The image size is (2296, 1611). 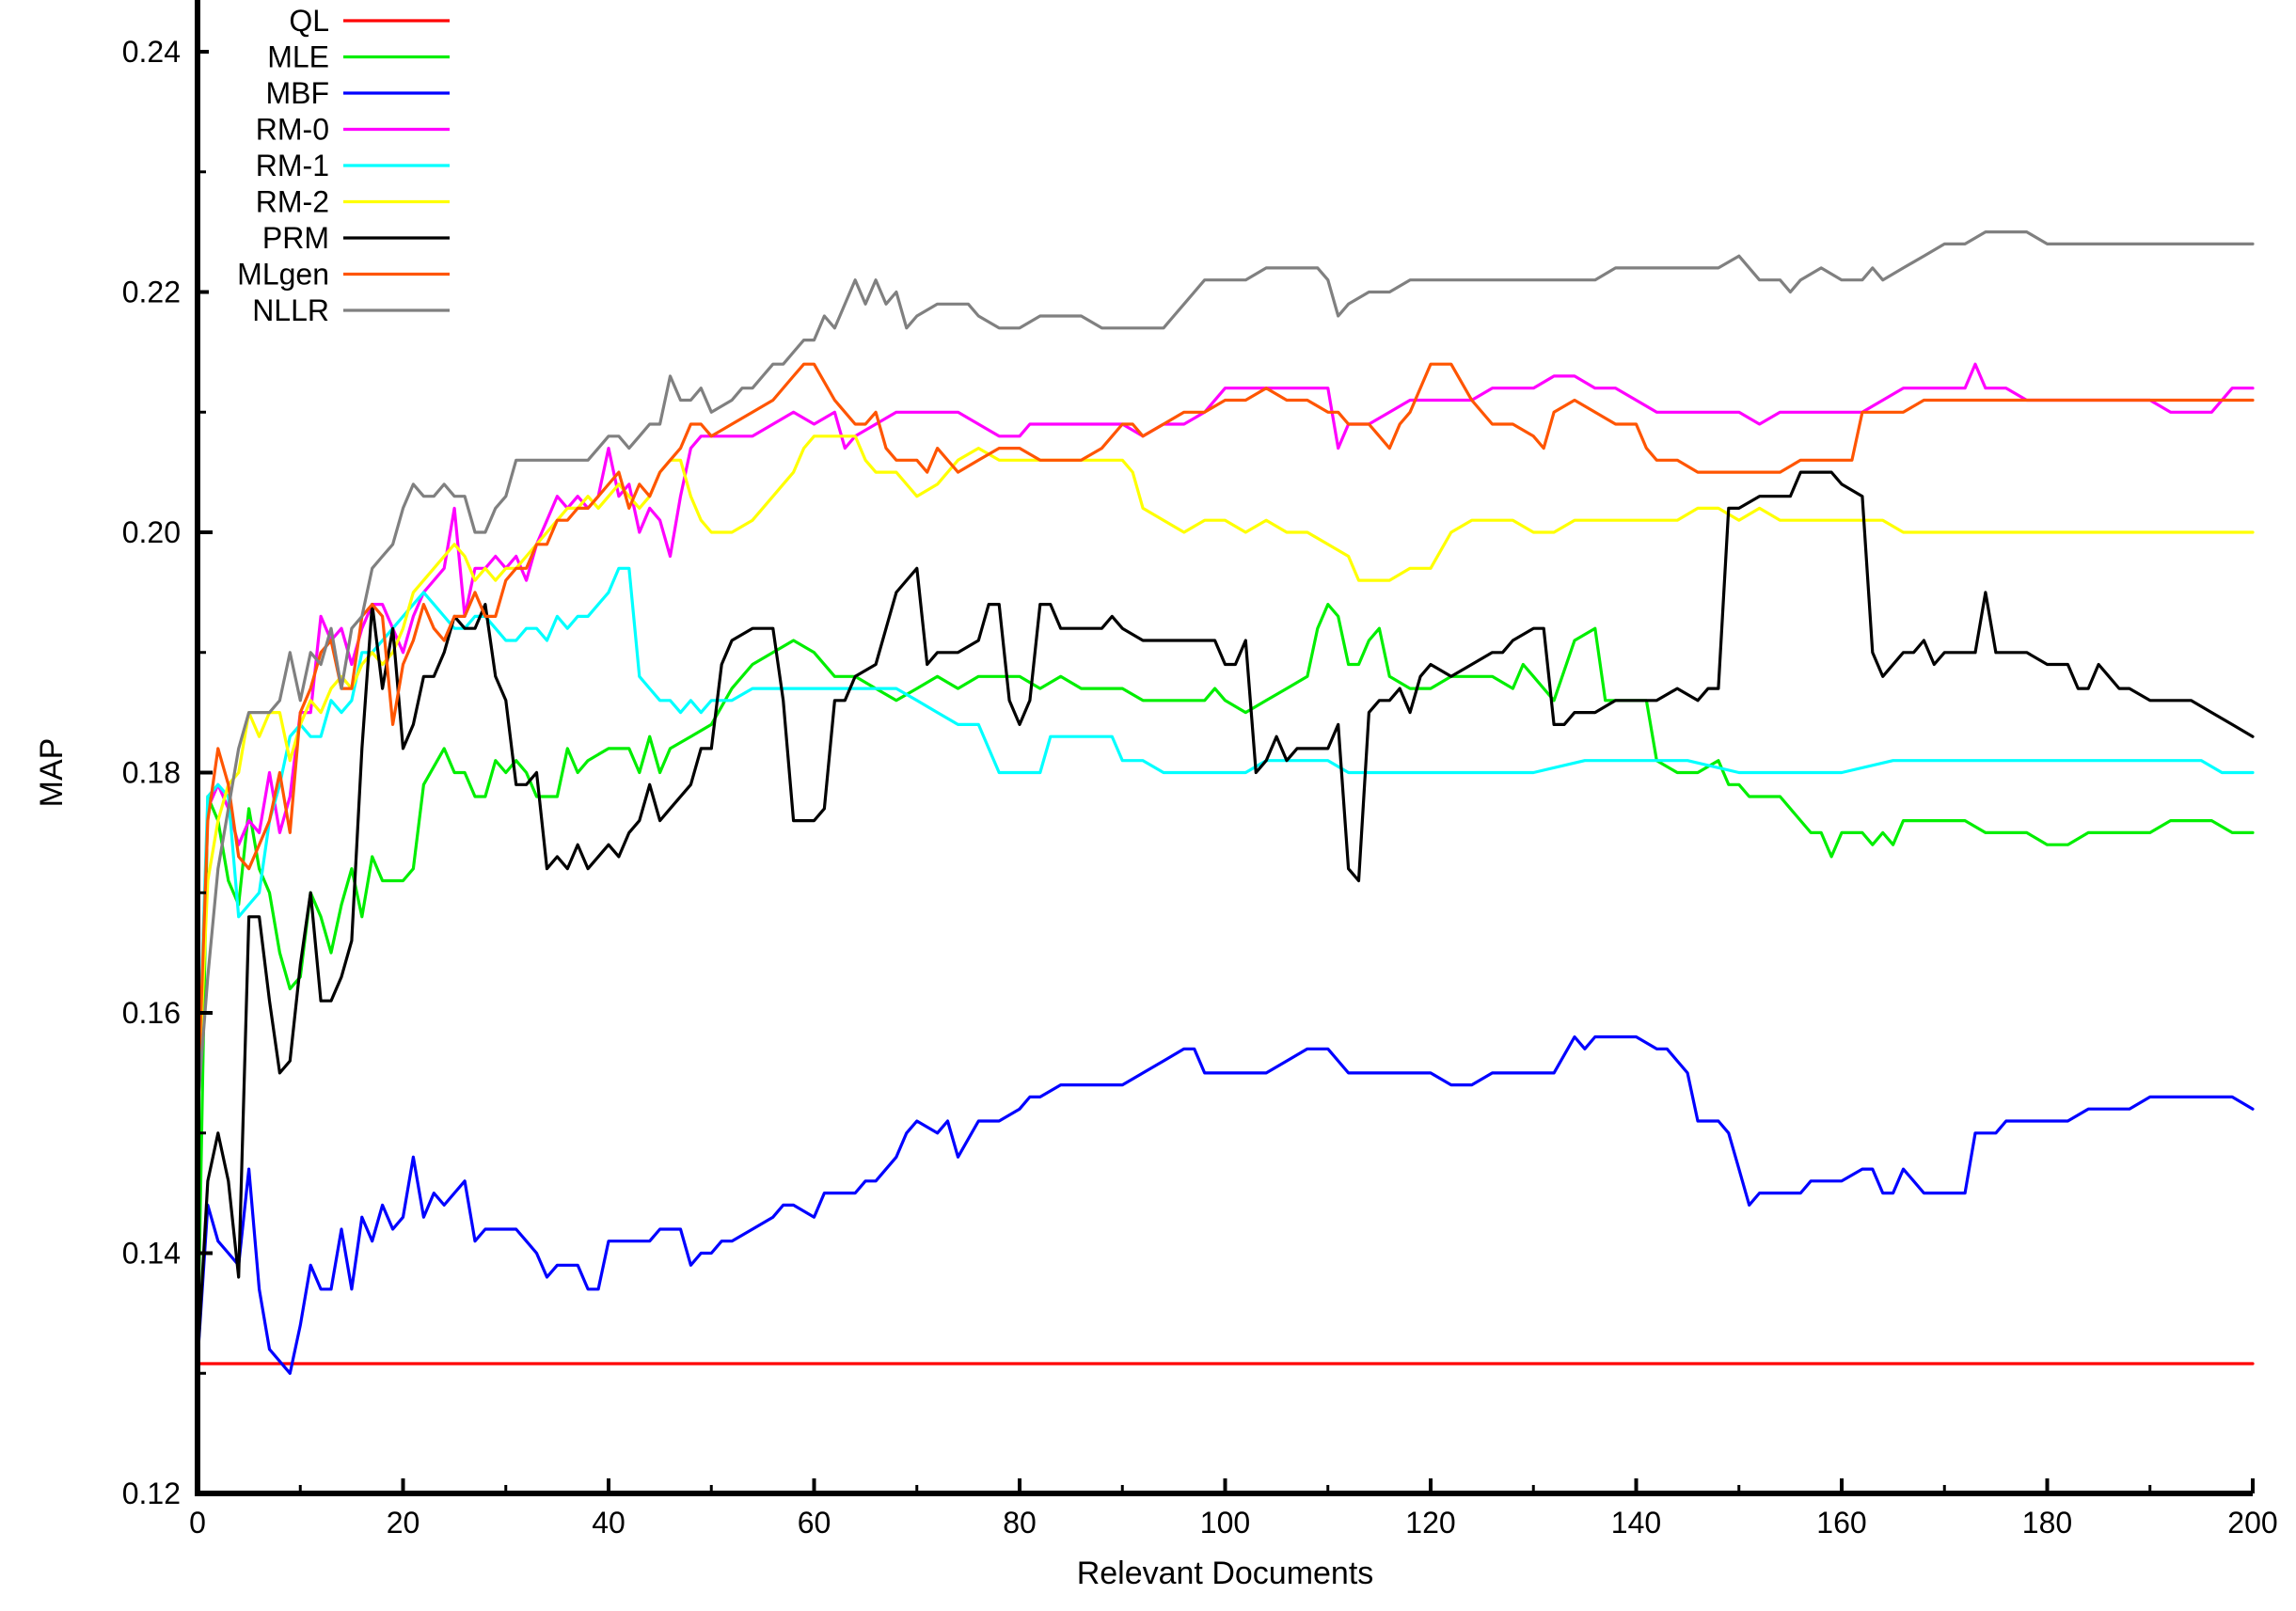 I want to click on y-tick-label: 0.22, so click(x=151, y=292).